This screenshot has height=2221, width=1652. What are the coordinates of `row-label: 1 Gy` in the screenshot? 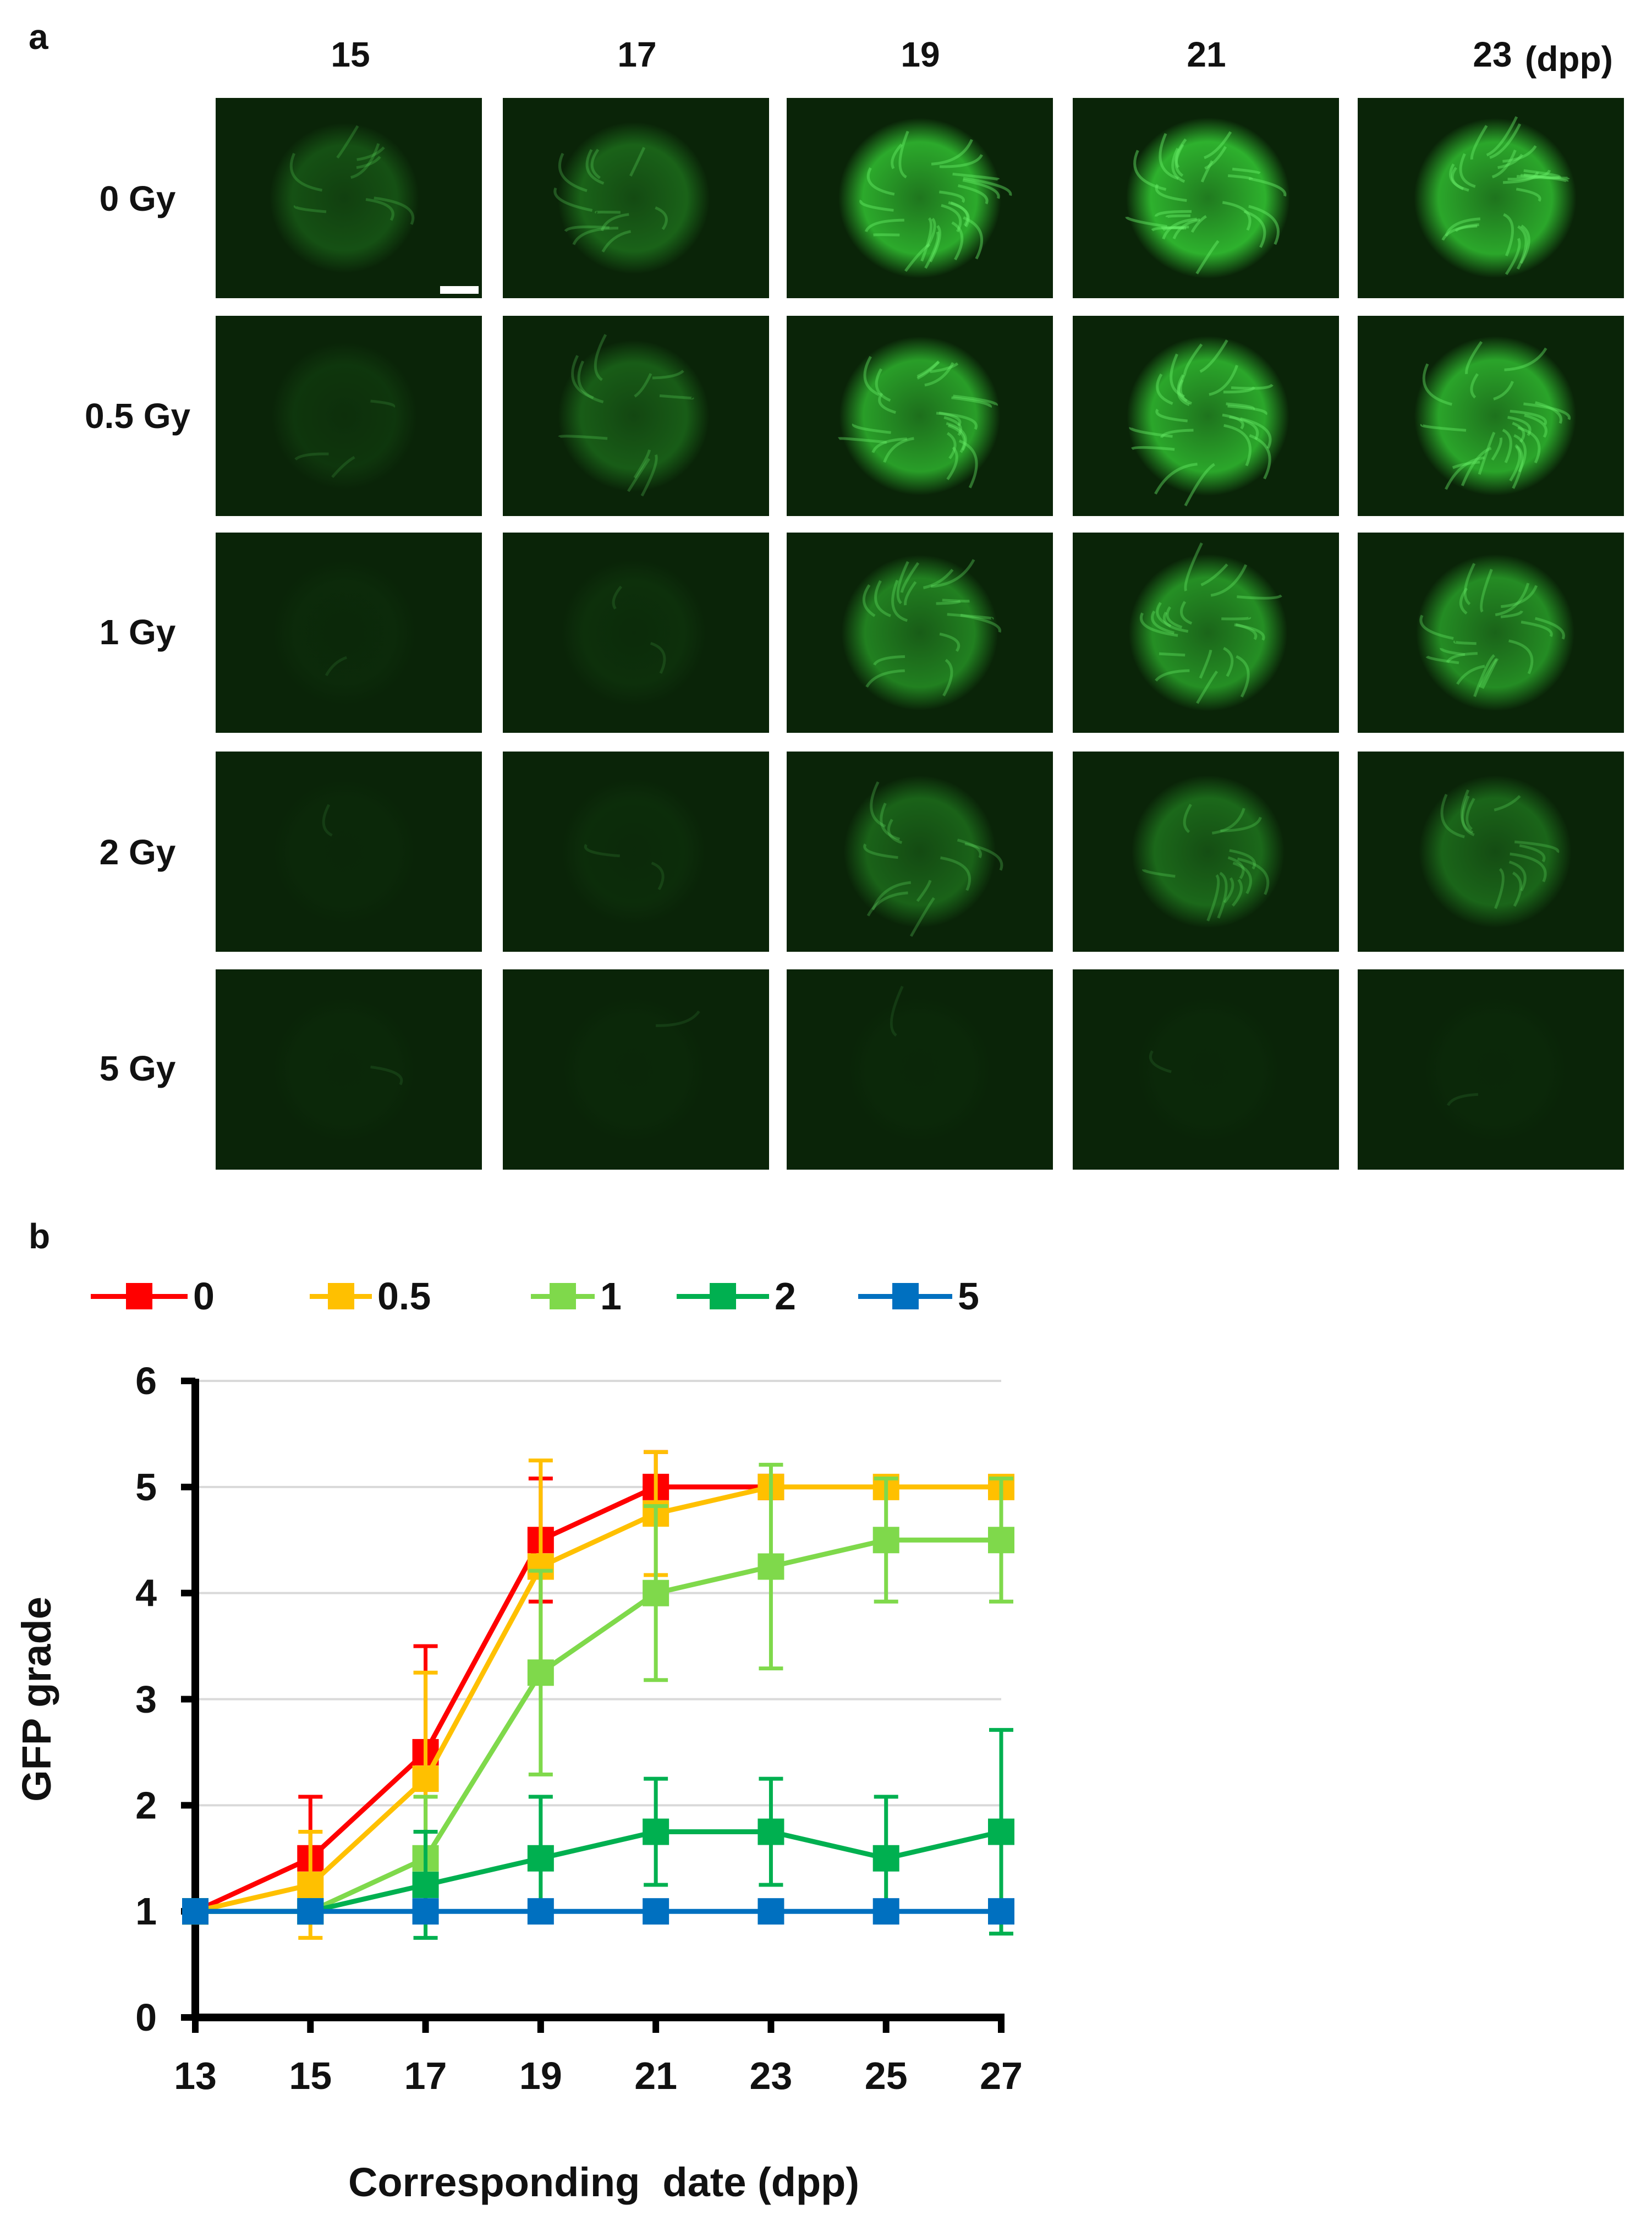 It's located at (137, 632).